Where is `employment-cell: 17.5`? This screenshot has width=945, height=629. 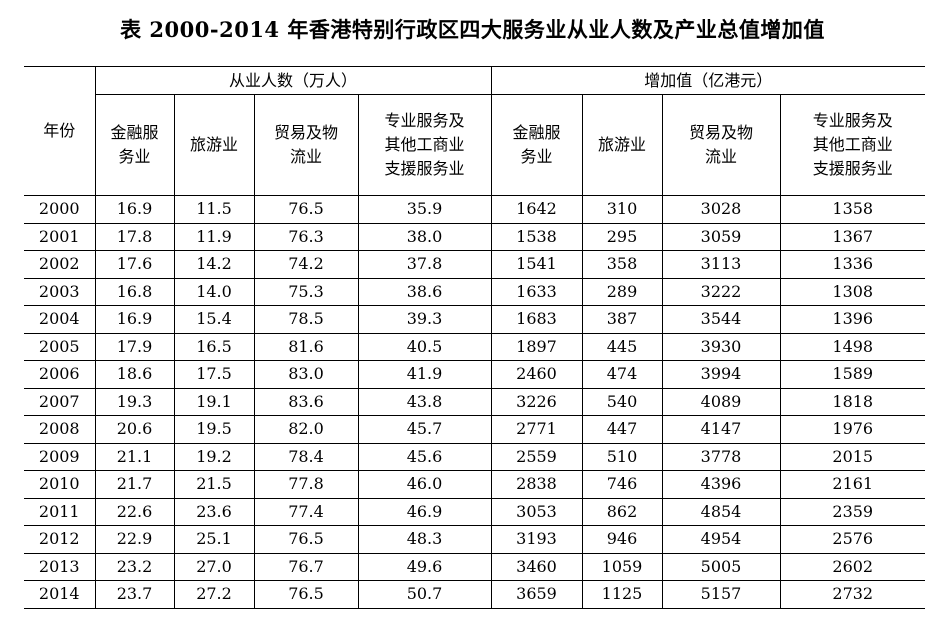 employment-cell: 17.5 is located at coordinates (214, 374).